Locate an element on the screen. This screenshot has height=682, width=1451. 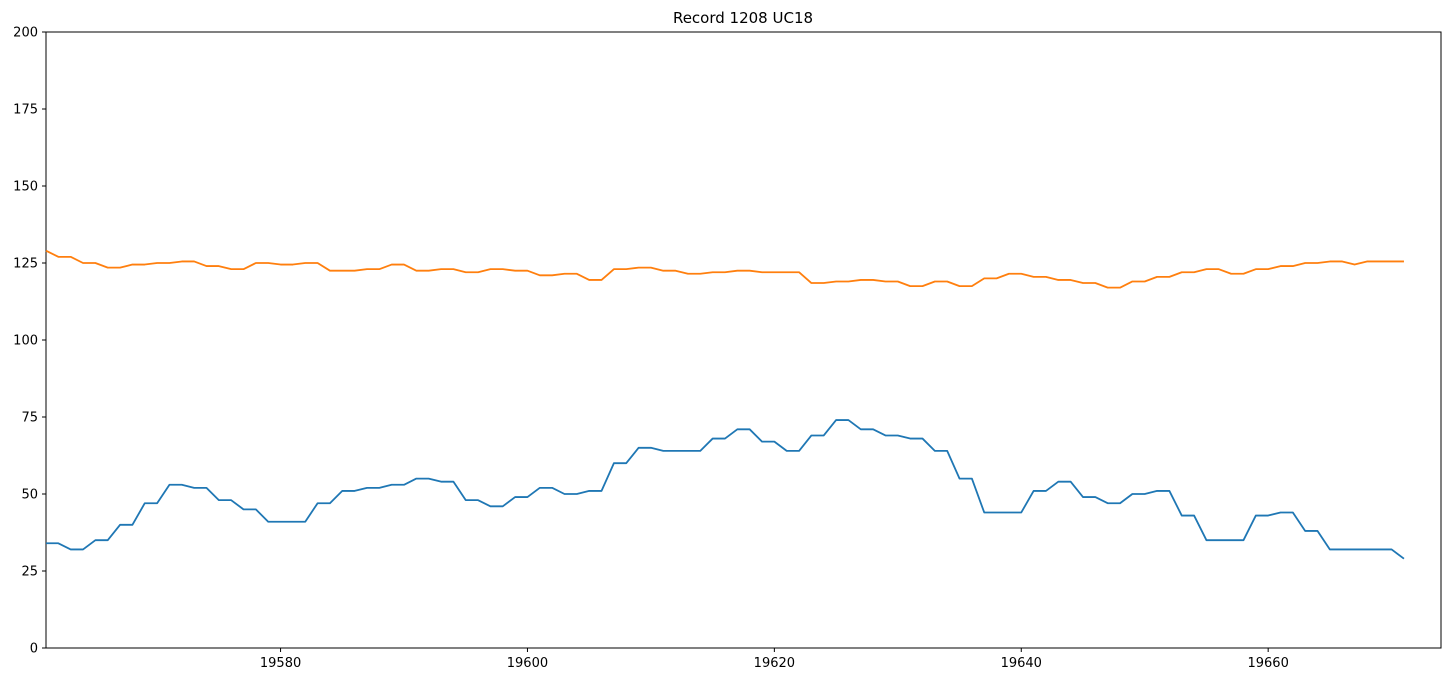
y-tick-label: 100 is located at coordinates (25, 341).